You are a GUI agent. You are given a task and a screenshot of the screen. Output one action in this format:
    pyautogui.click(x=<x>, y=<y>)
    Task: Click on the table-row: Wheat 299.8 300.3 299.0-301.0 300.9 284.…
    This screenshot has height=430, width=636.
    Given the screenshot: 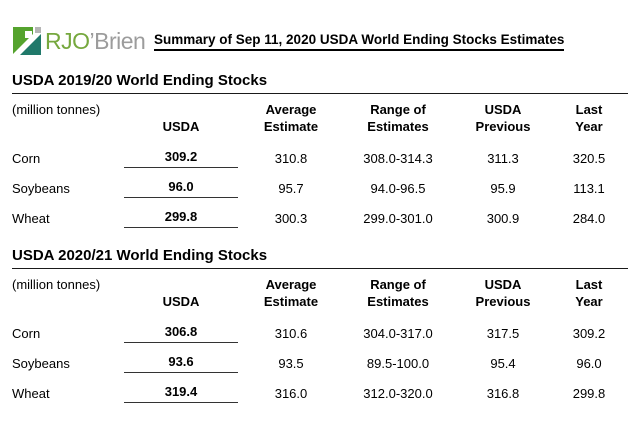 What is the action you would take?
    pyautogui.click(x=320, y=218)
    